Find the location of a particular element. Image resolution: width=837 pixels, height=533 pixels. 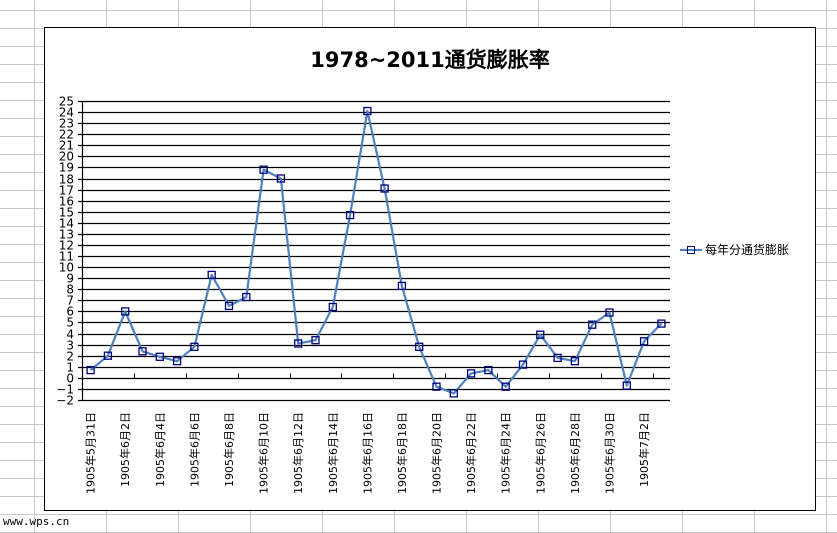

y-tick-label: 24 is located at coordinates (66, 113).